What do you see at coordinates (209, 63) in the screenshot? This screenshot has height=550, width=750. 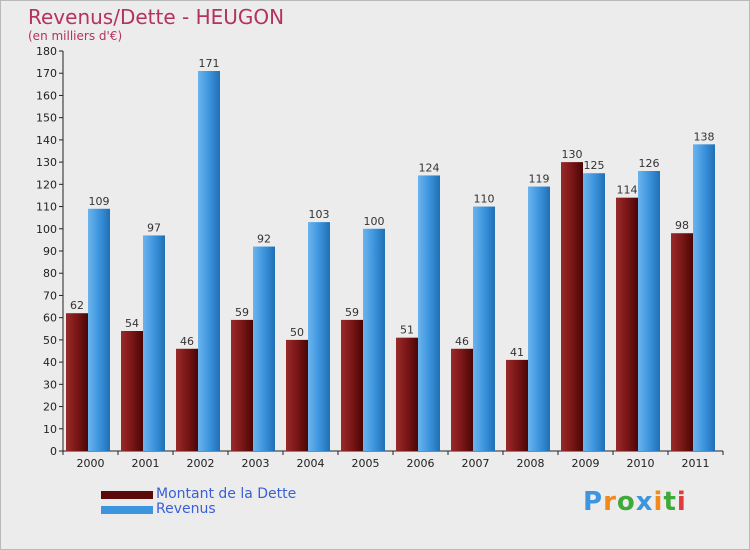 I see `value-label-revenus: 171` at bounding box center [209, 63].